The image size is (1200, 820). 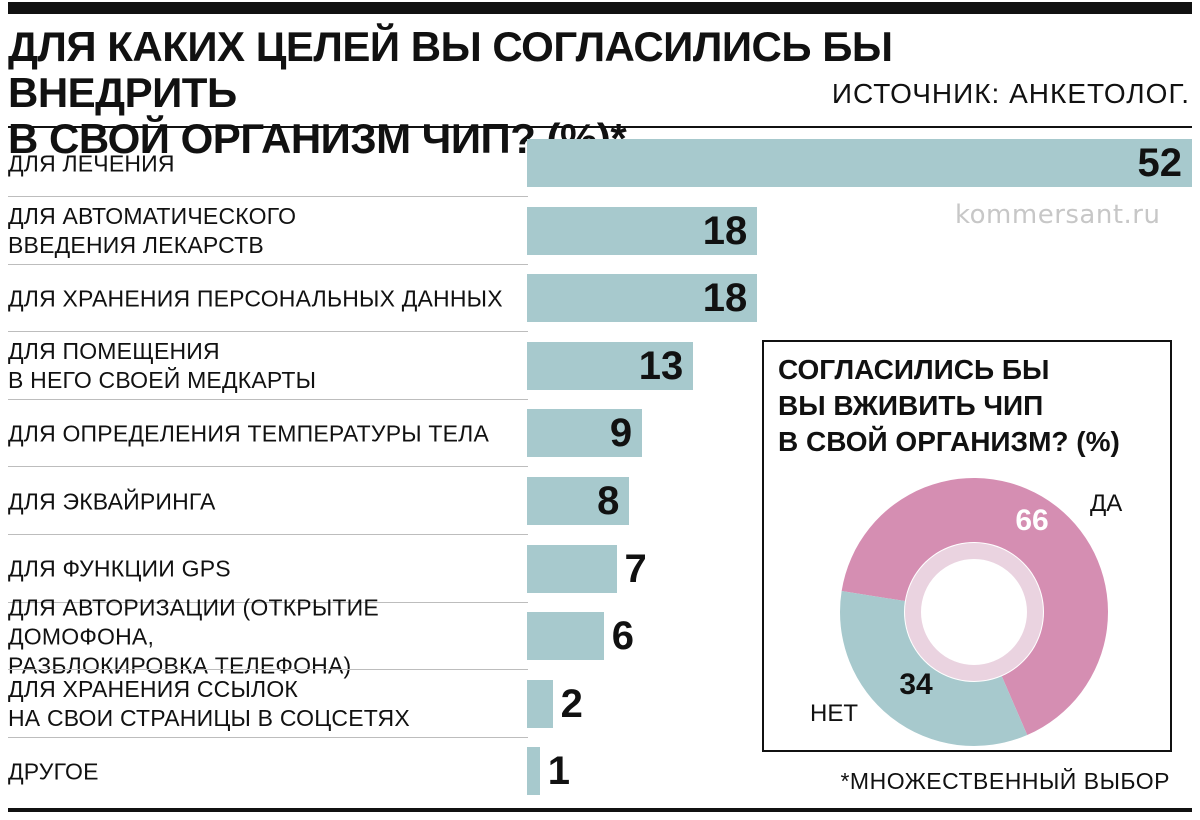 I want to click on bar-row: ДЛЯ АВТОМАТИЧЕСКОГО ВВЕДЕНИЯ ЛЕКАРСТВ 18, so click(x=600, y=231).